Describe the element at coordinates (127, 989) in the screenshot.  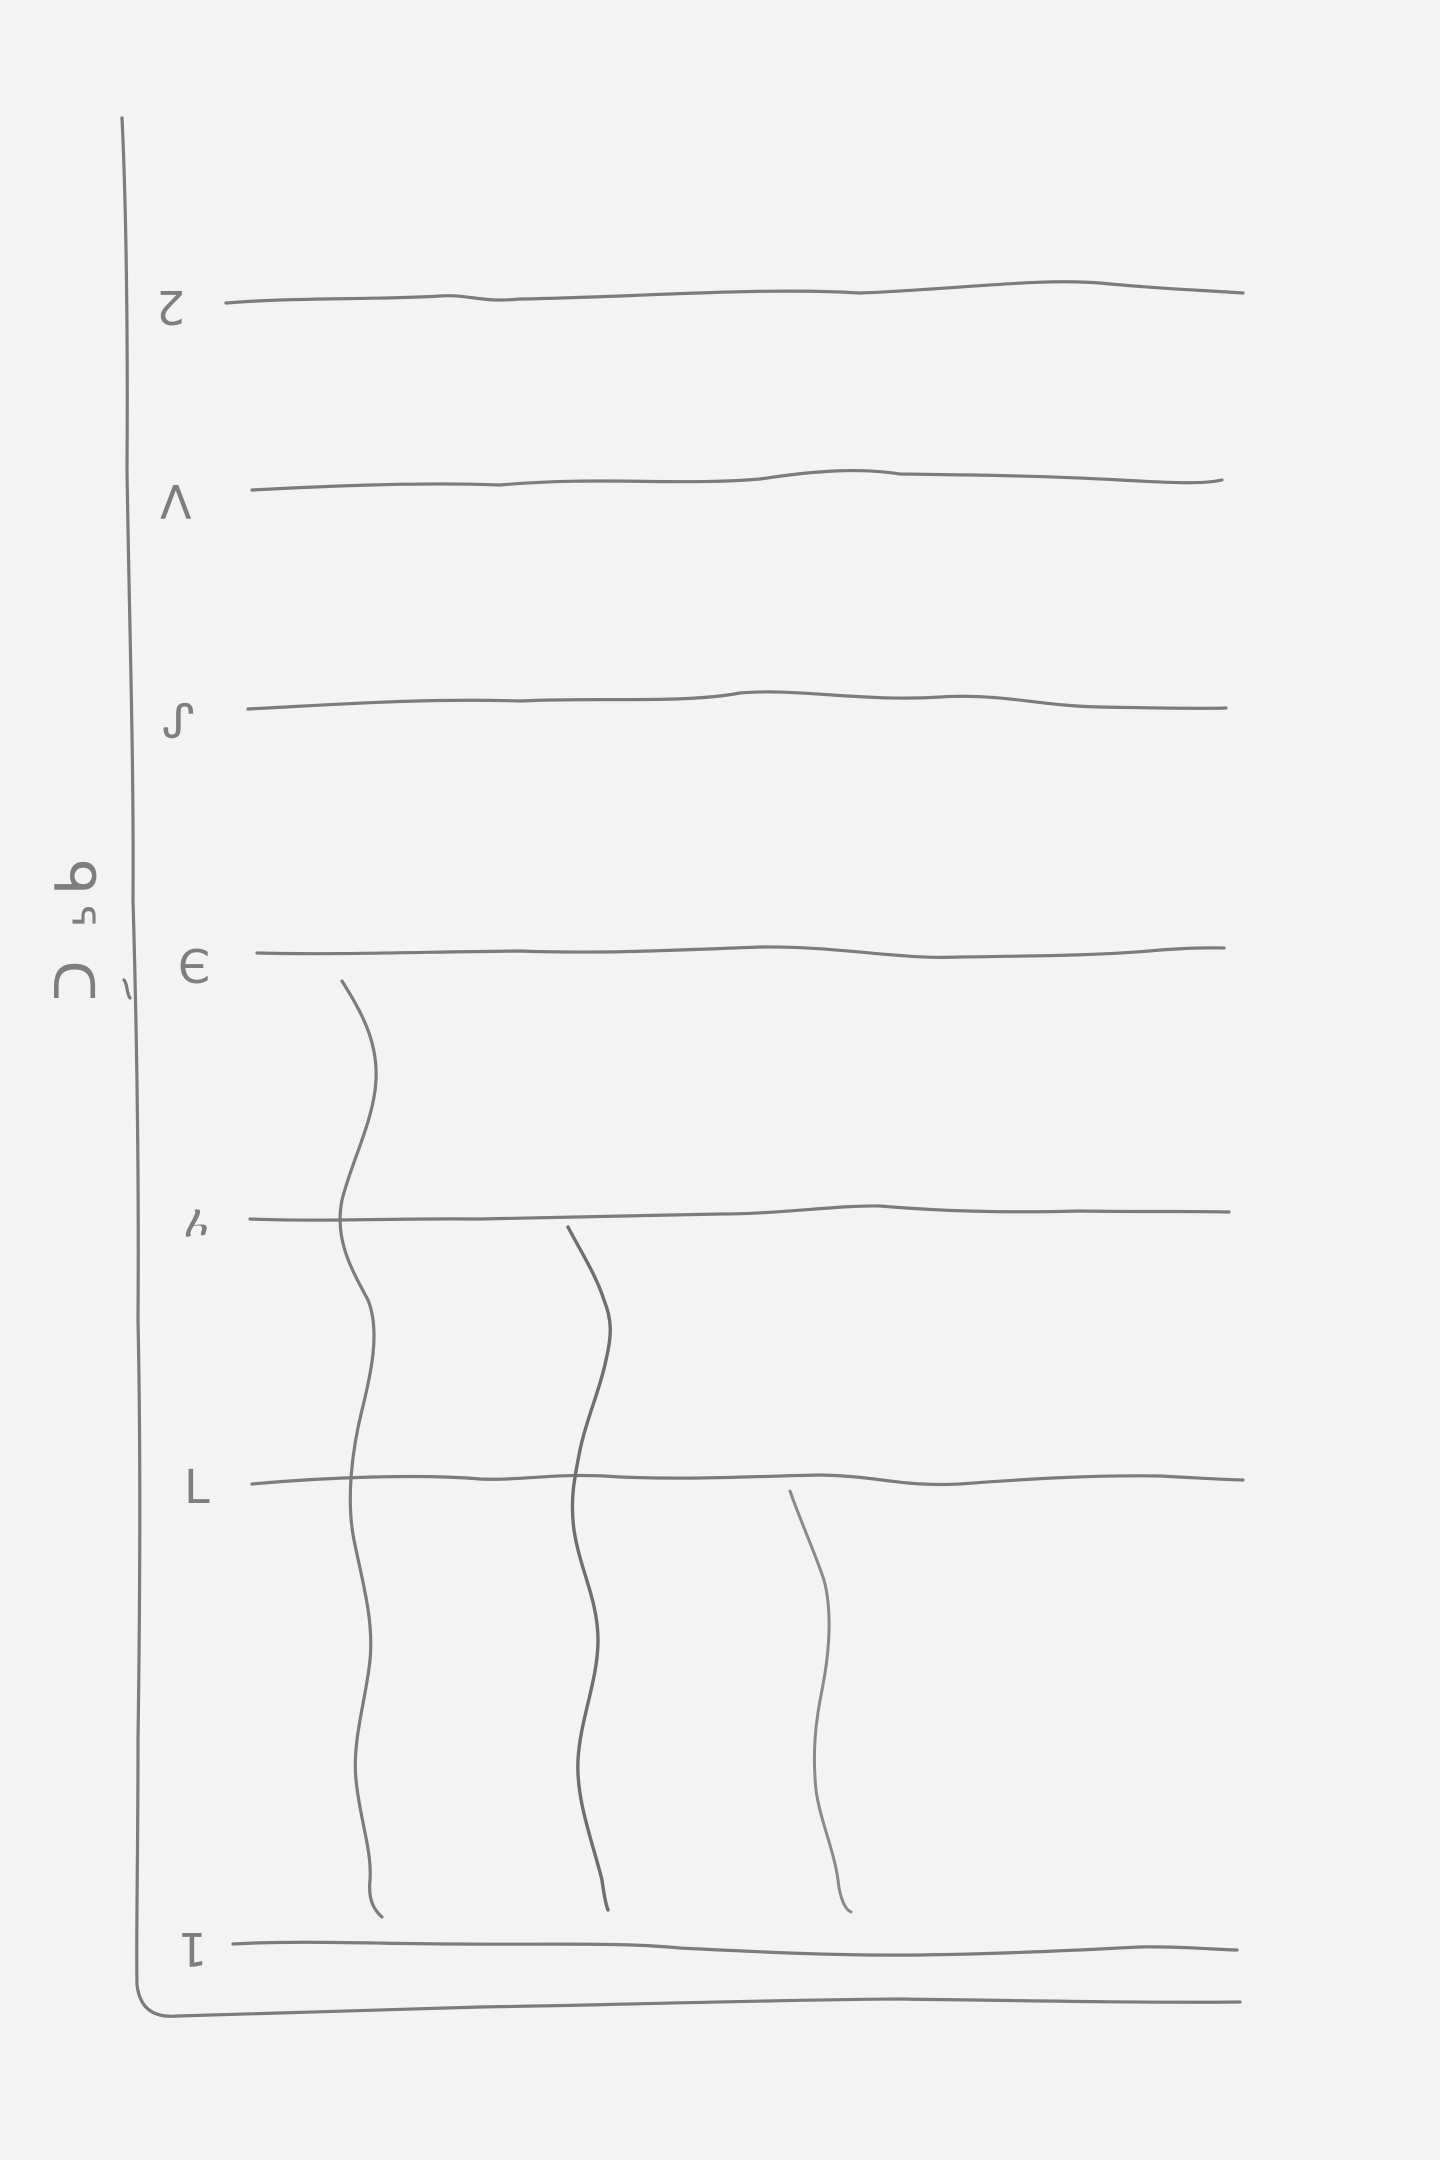
I see `axis-tick-mark` at that location.